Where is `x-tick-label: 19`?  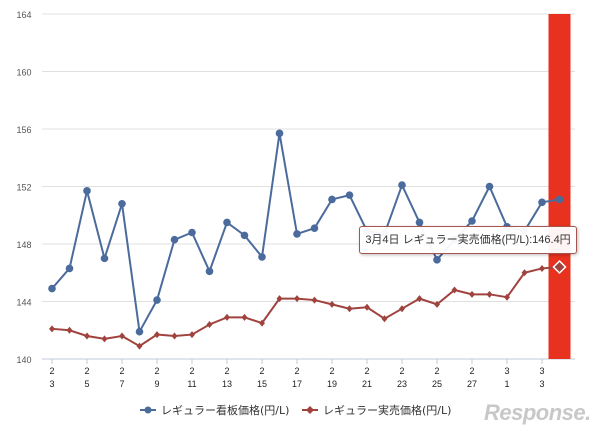
x-tick-label: 19 is located at coordinates (332, 384).